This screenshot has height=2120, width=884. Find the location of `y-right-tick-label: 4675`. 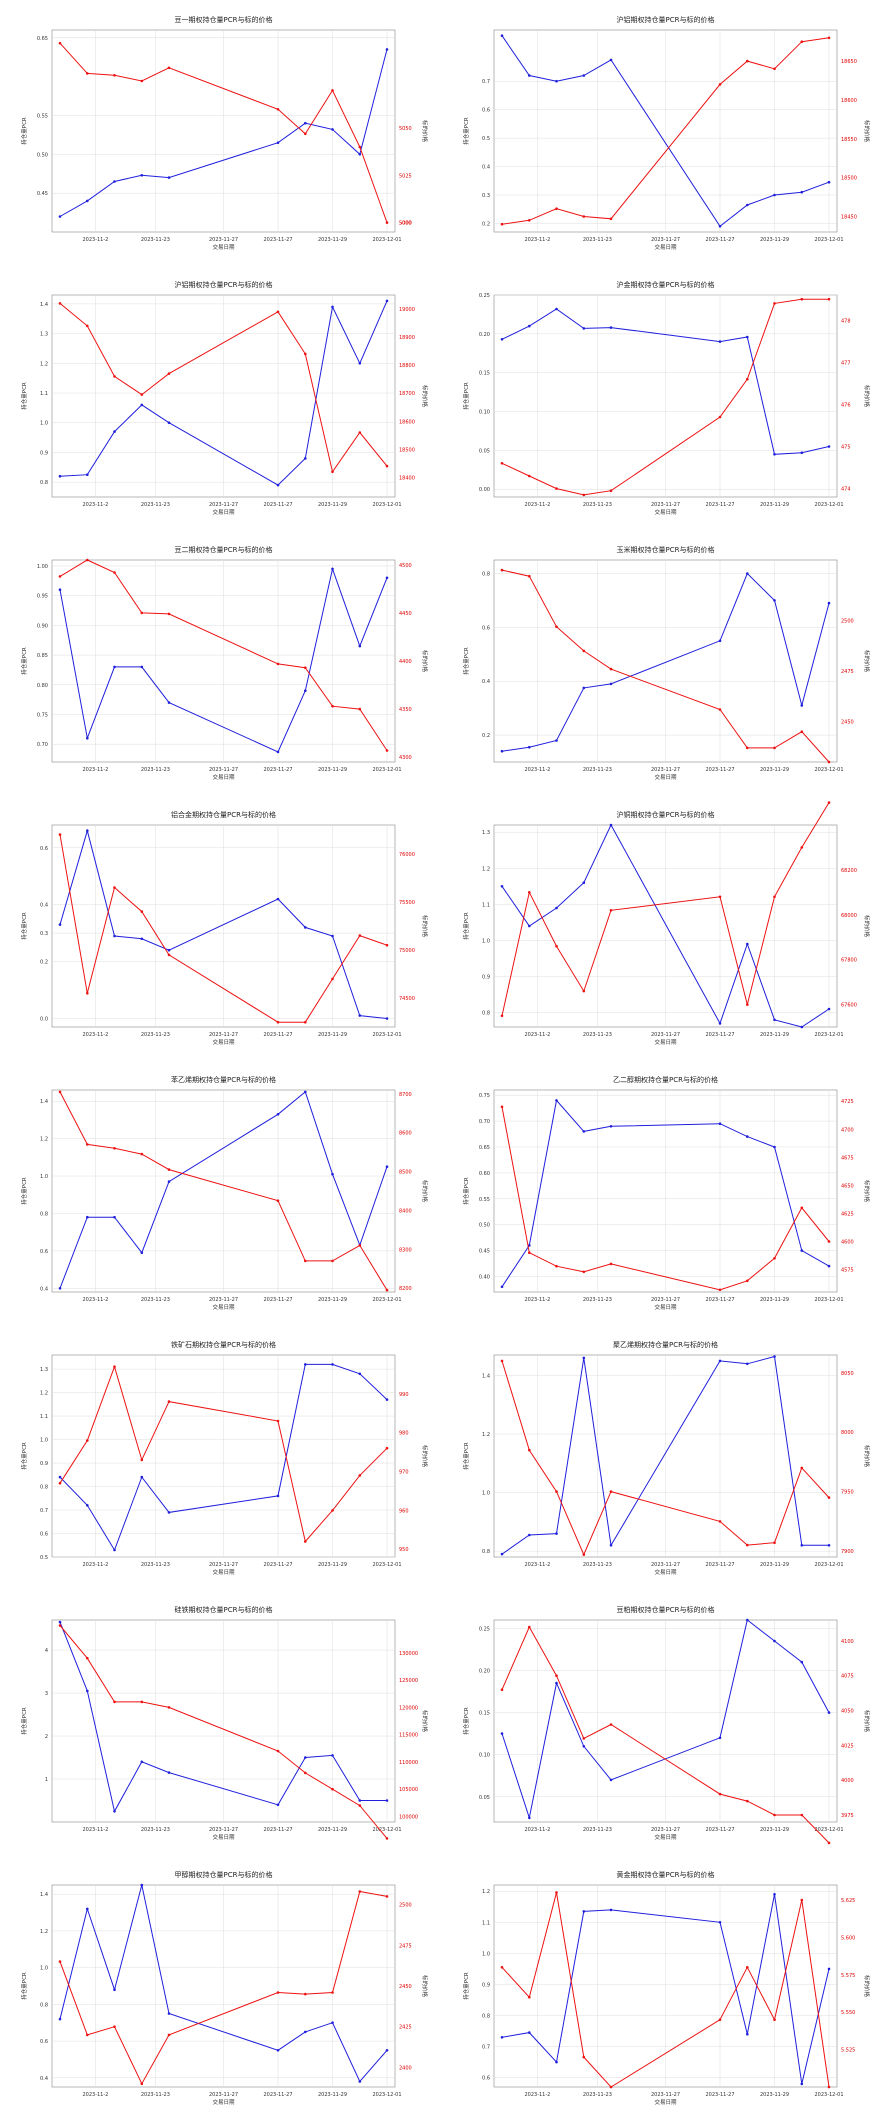

y-right-tick-label: 4675 is located at coordinates (847, 1158).